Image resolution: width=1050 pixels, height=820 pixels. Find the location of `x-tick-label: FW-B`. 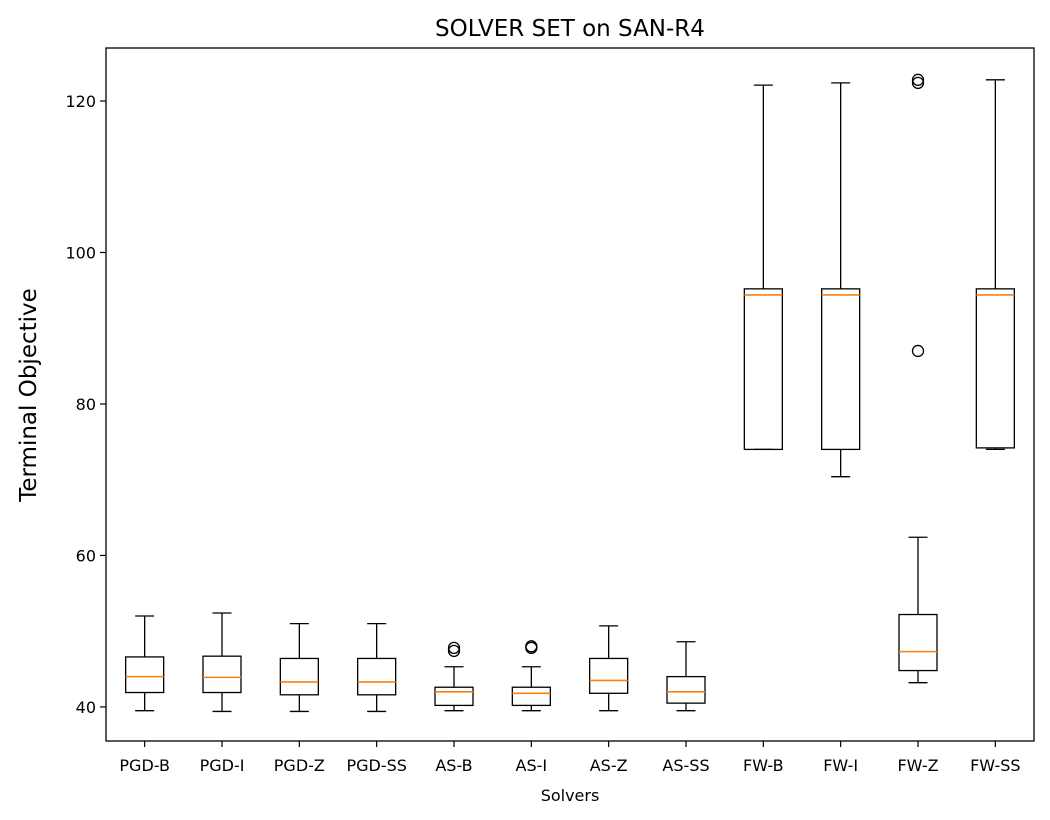

x-tick-label: FW-B is located at coordinates (763, 765).